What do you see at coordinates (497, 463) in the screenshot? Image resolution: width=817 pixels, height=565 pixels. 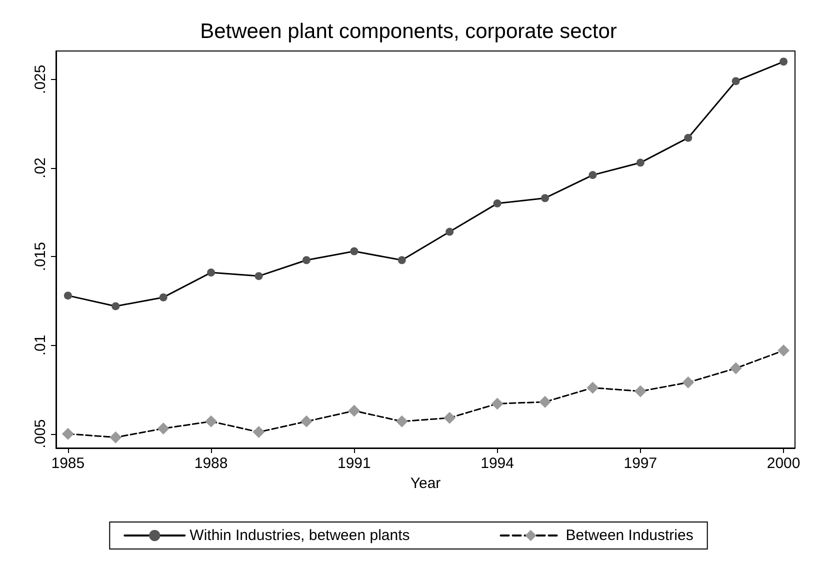 I see `x-tick-label: 1994` at bounding box center [497, 463].